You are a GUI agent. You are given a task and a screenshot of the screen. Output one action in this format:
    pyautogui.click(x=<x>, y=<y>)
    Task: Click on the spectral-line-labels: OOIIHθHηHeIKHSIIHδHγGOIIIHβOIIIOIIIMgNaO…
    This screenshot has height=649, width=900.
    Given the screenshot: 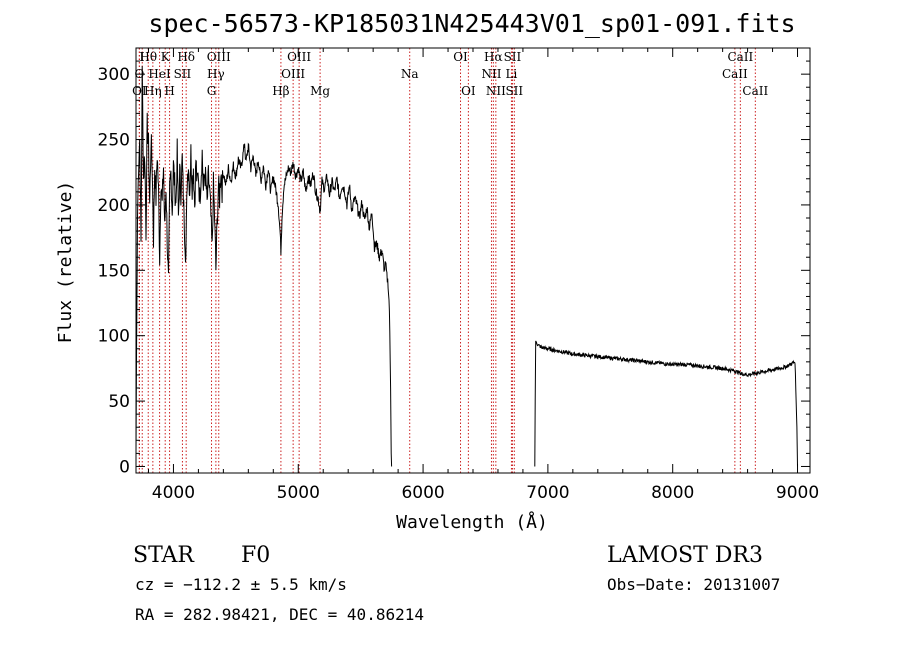 What is the action you would take?
    pyautogui.click(x=450, y=74)
    